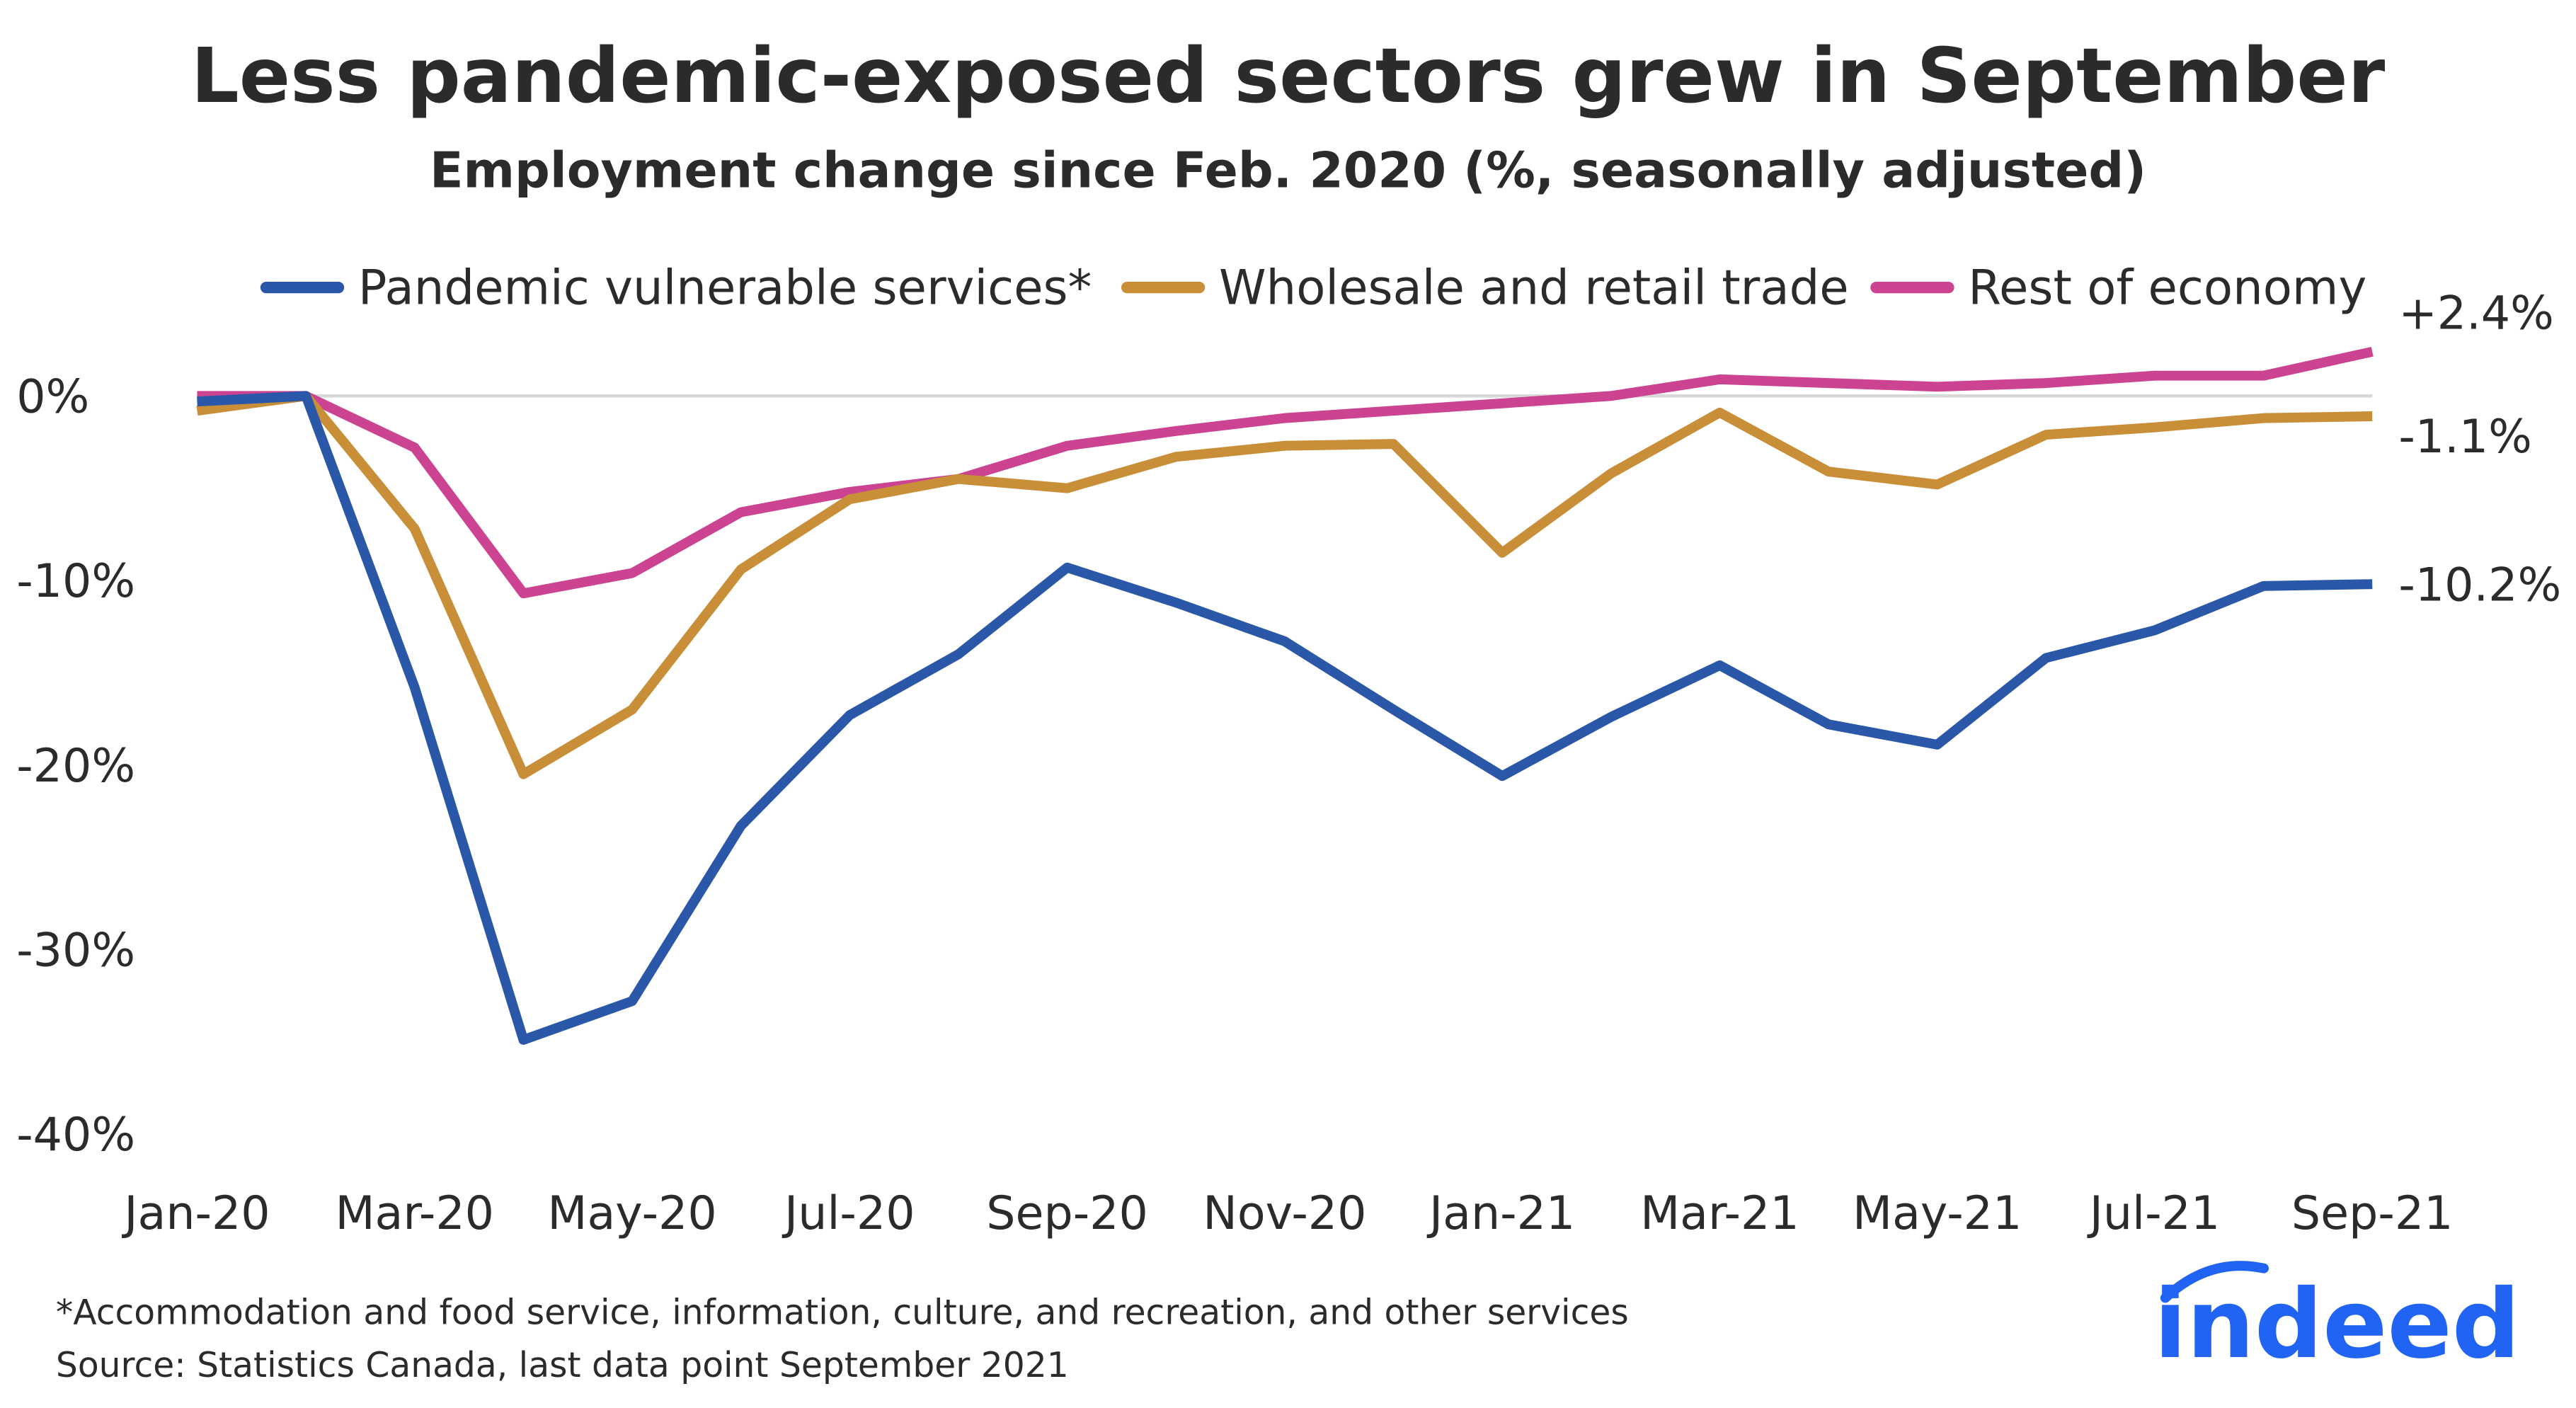 The height and width of the screenshot is (1408, 2576). I want to click on x-tick-label: Jan-20, so click(195, 1213).